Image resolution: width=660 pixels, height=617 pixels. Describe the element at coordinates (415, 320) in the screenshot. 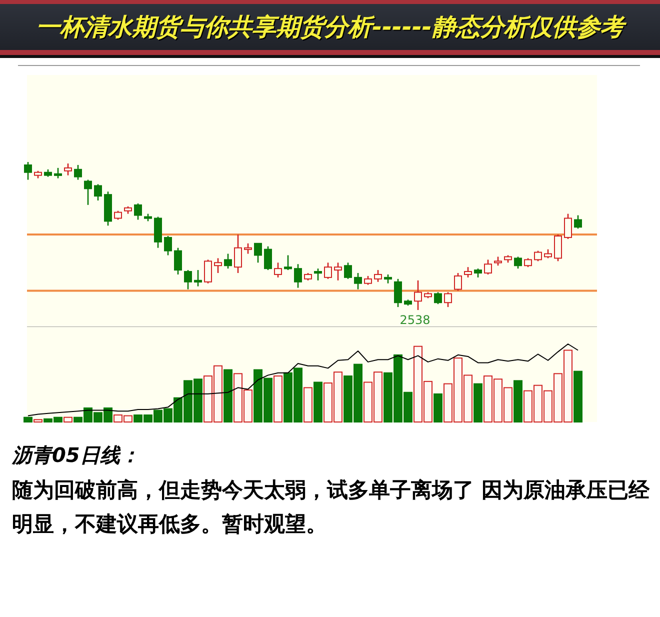

I see `annotation: 2538` at that location.